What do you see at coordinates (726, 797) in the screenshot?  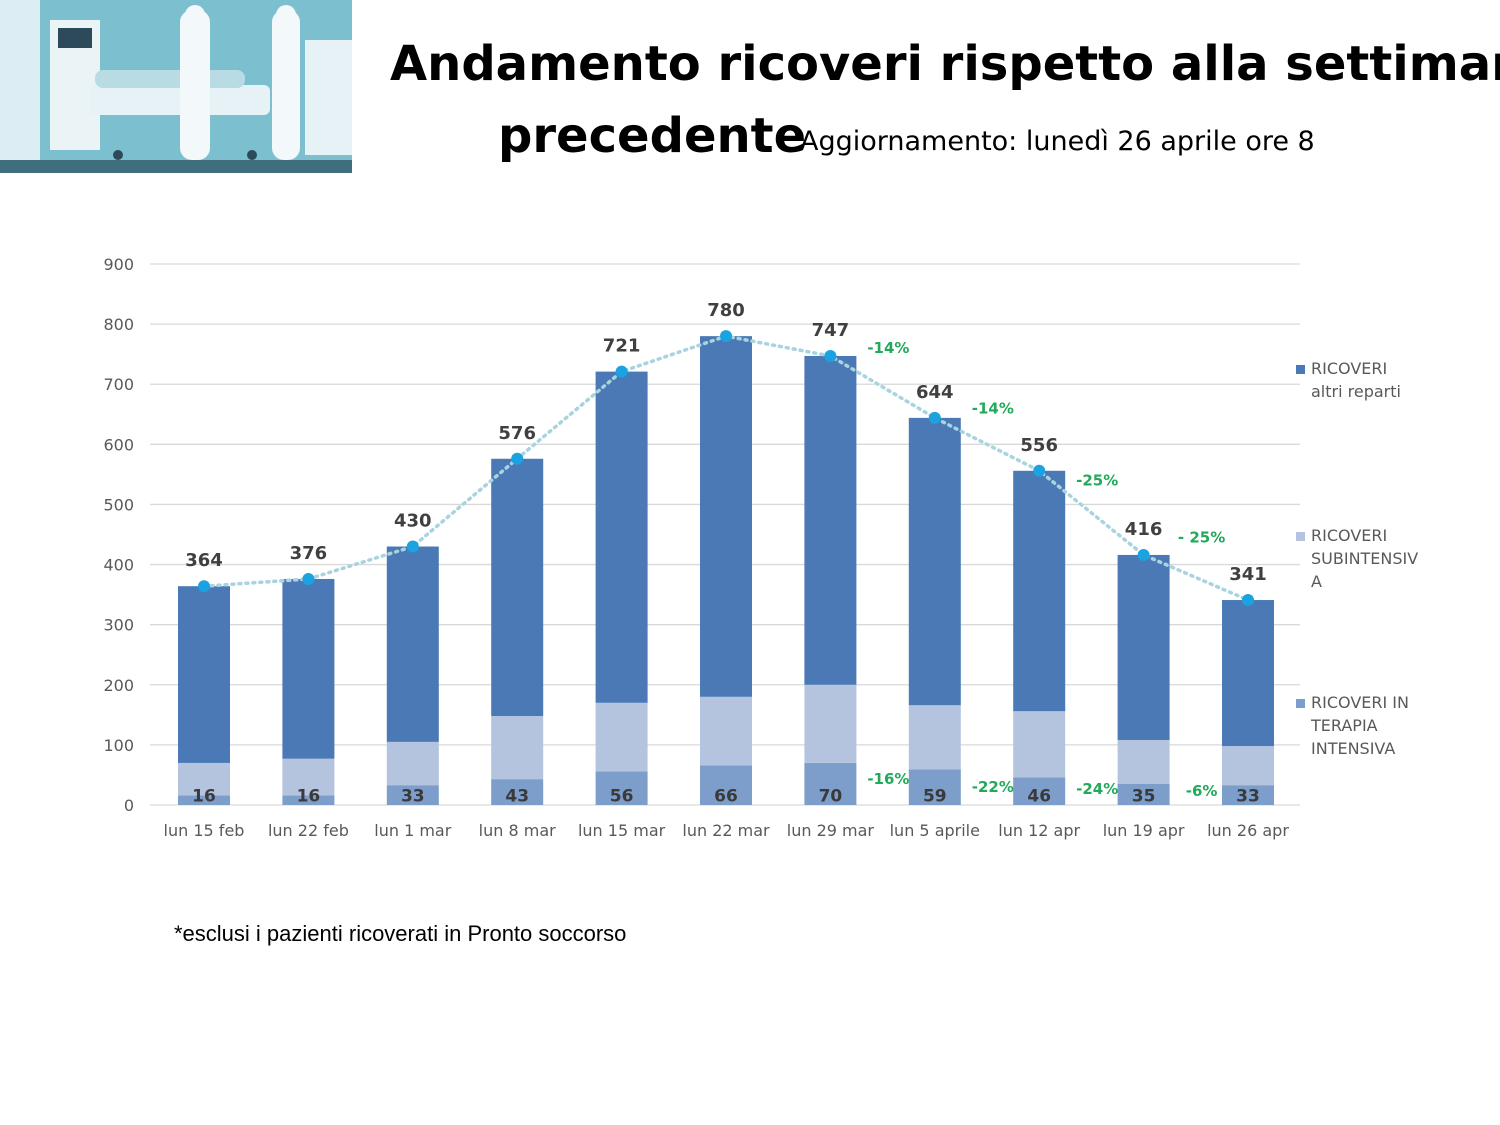 I see `intensive-value-label: 66` at bounding box center [726, 797].